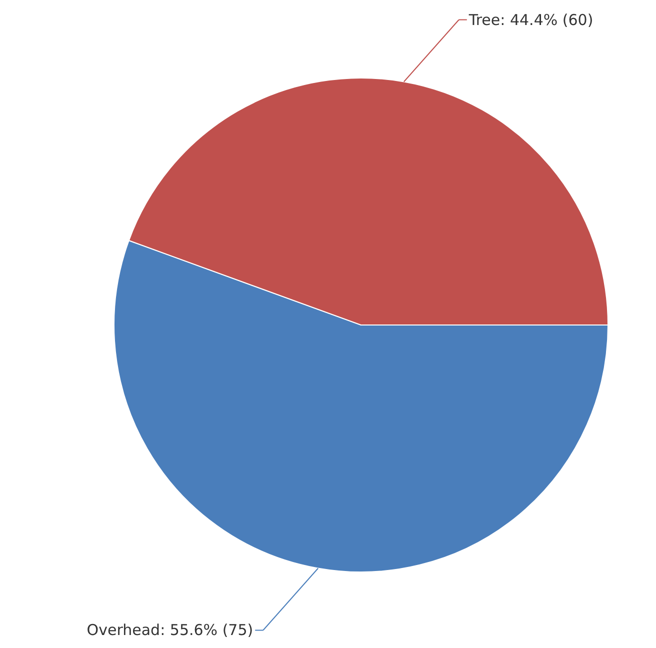 Image resolution: width=656 pixels, height=648 pixels. Describe the element at coordinates (531, 19) in the screenshot. I see `legend-label: Tree: 44.4% (60)` at that location.